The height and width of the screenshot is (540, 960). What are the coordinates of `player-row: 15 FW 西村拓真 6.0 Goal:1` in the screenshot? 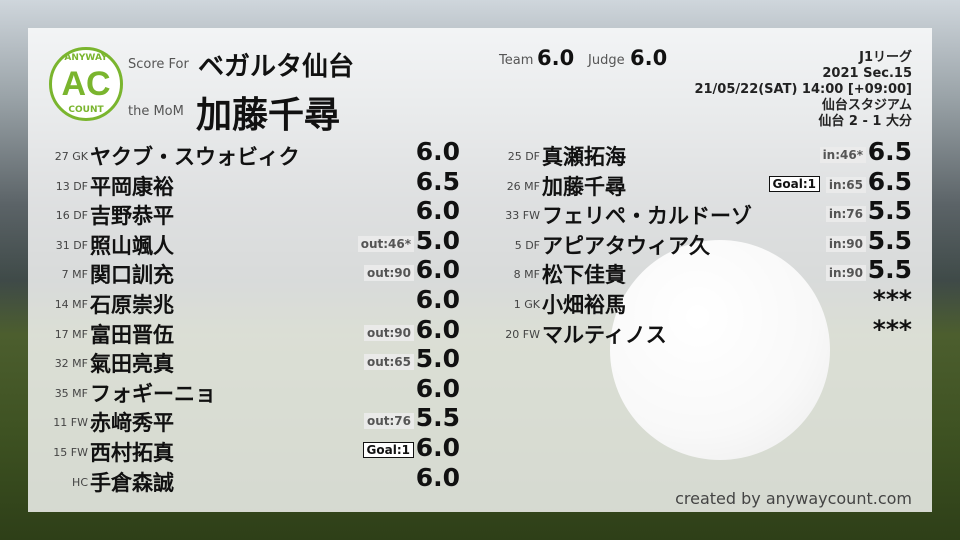 It's located at (245, 449).